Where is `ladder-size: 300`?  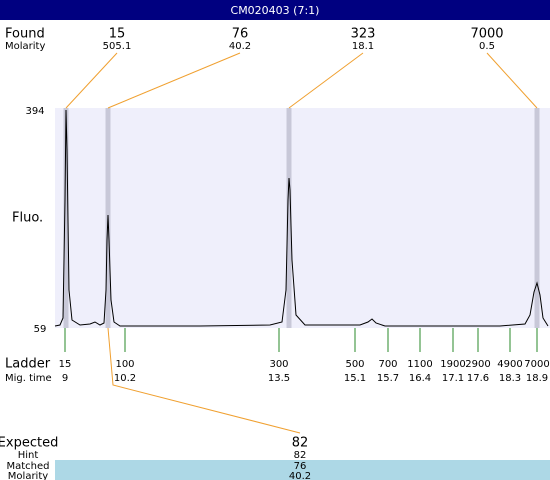 ladder-size: 300 is located at coordinates (278, 364).